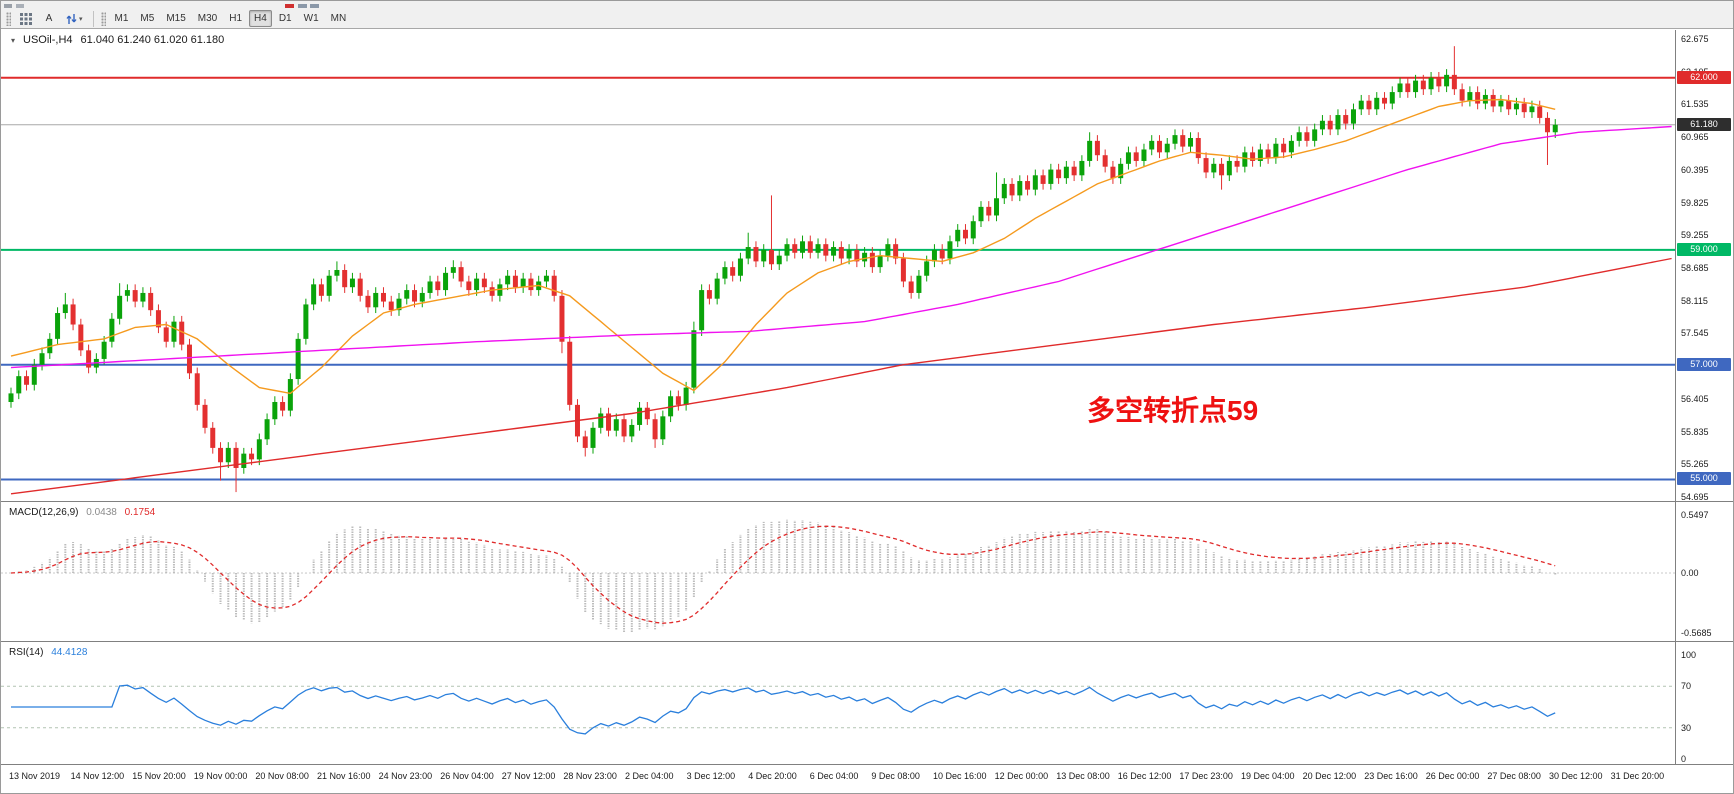 The height and width of the screenshot is (794, 1734). Describe the element at coordinates (147, 18) in the screenshot. I see `timeframe-m5-button: M5` at that location.